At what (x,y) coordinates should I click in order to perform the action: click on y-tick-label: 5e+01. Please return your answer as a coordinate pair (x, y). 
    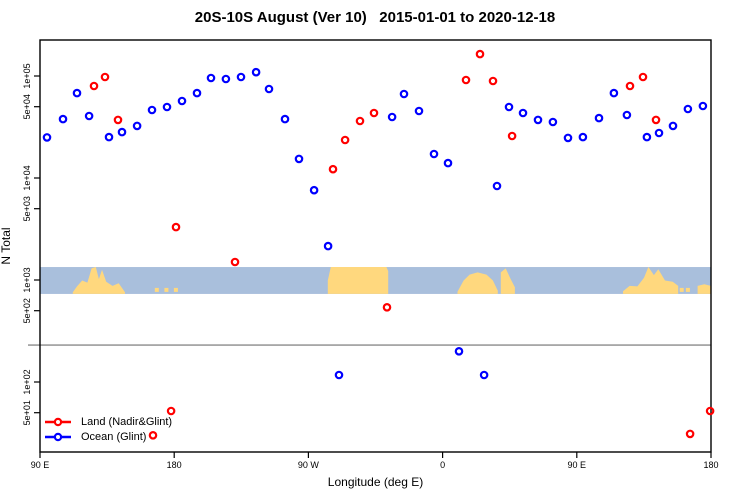
    Looking at the image, I should click on (27, 412).